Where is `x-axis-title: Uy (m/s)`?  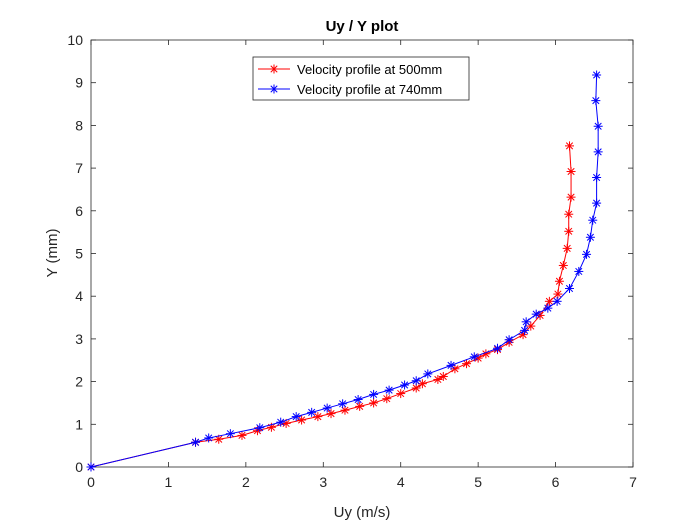 x-axis-title: Uy (m/s) is located at coordinates (362, 512).